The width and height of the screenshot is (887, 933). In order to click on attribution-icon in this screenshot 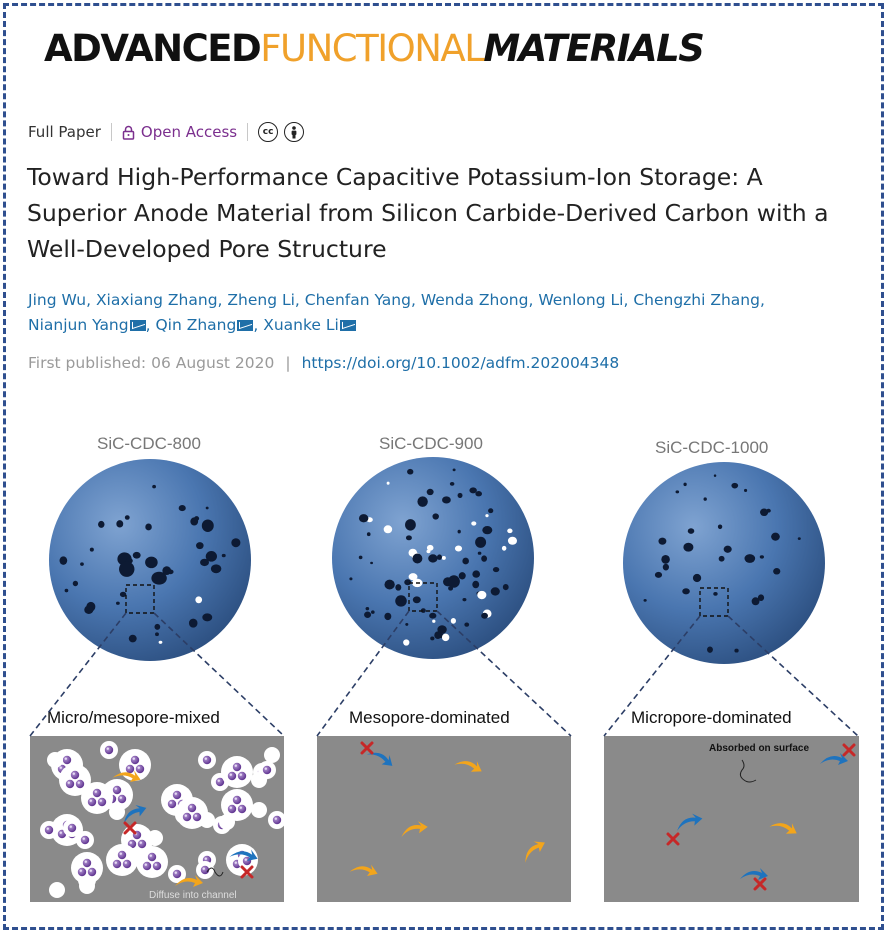, I will do `click(294, 132)`.